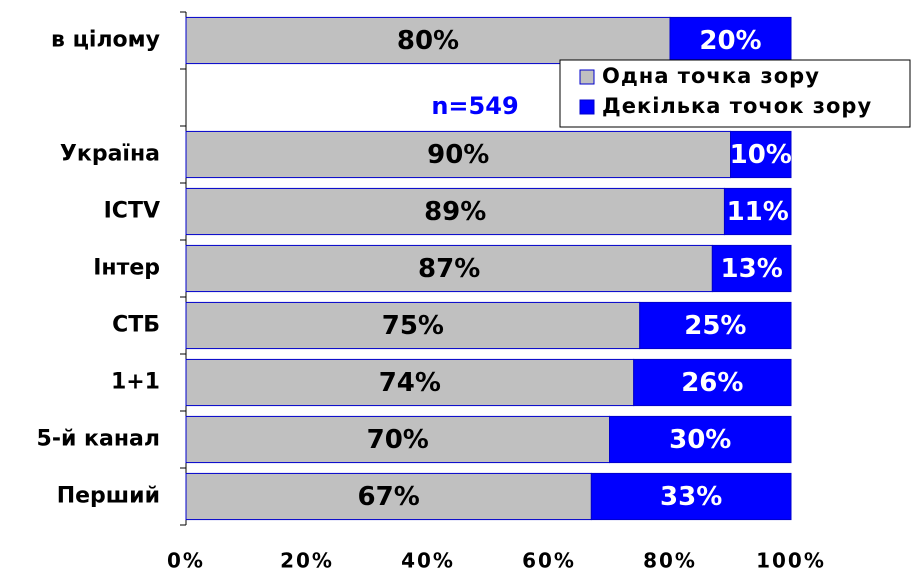 The image size is (915, 577). I want to click on legend-label: Одна точка зору, so click(711, 76).